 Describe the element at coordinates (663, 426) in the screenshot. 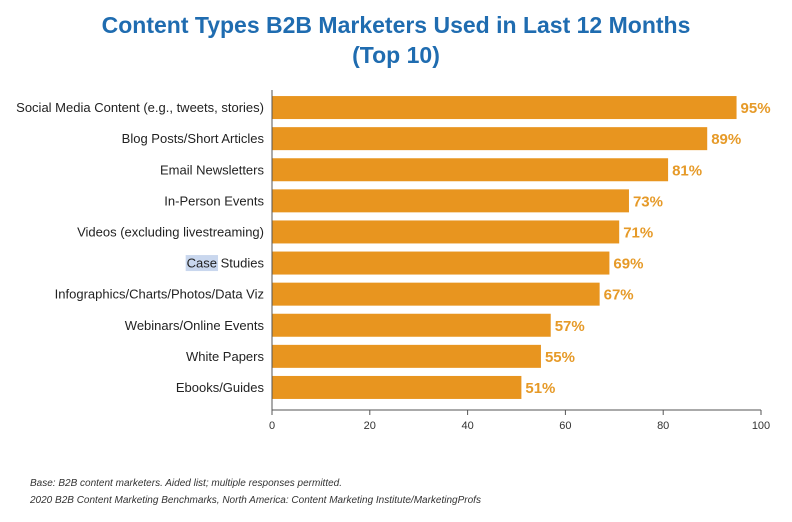

I see `x-tick-label: 80` at that location.